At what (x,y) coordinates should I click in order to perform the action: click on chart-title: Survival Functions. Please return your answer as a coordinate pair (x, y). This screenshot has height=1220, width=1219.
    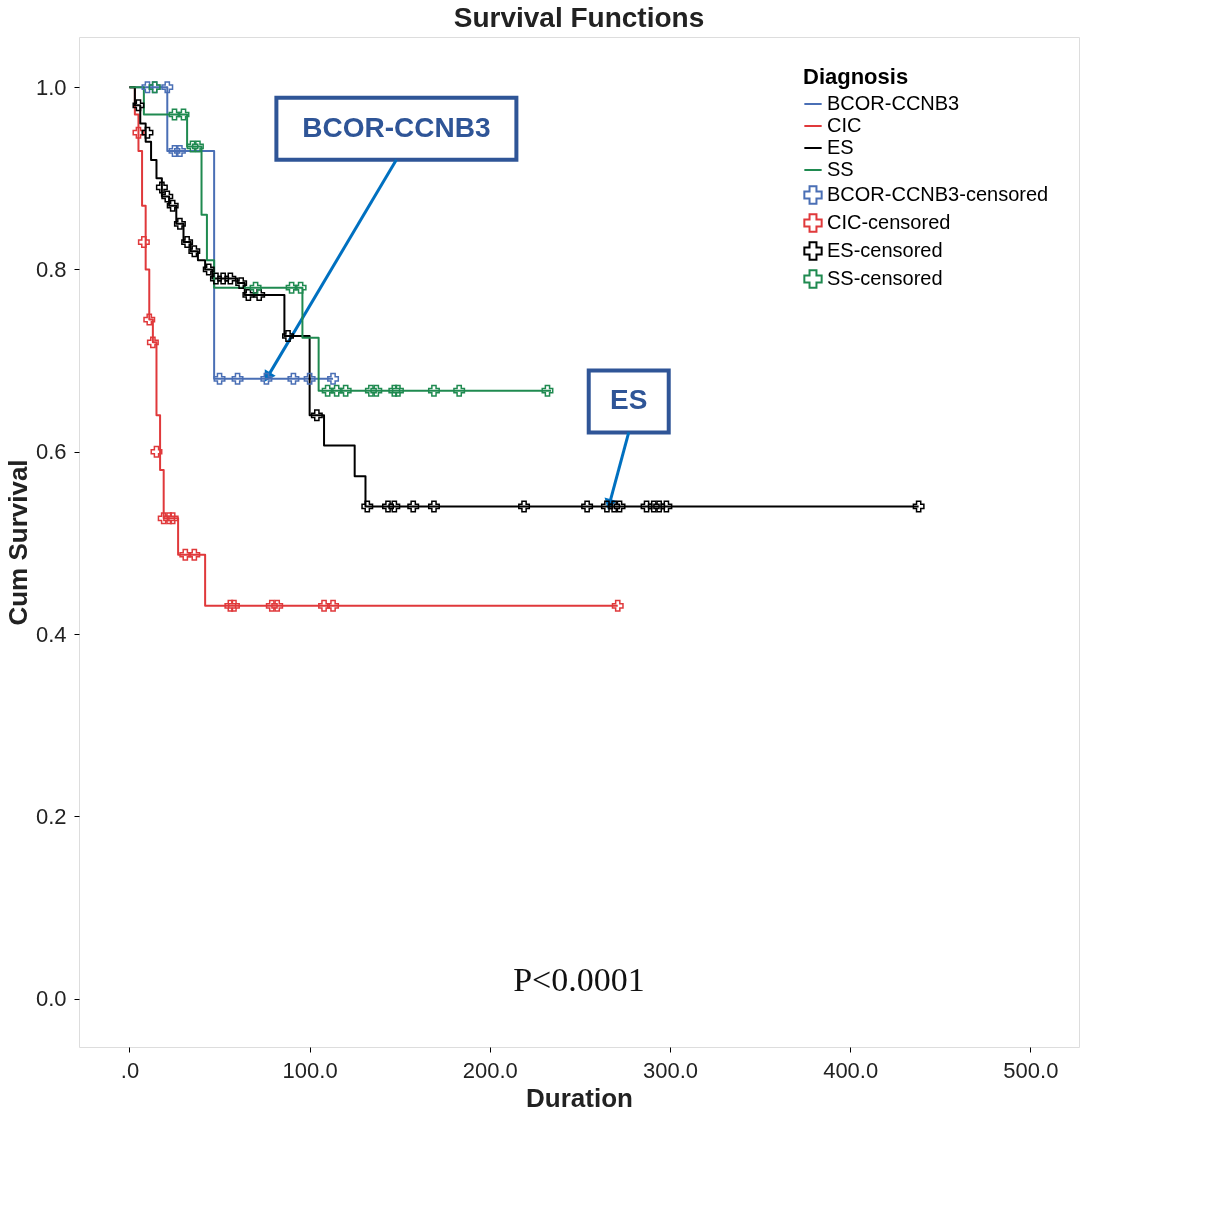
    Looking at the image, I should click on (579, 17).